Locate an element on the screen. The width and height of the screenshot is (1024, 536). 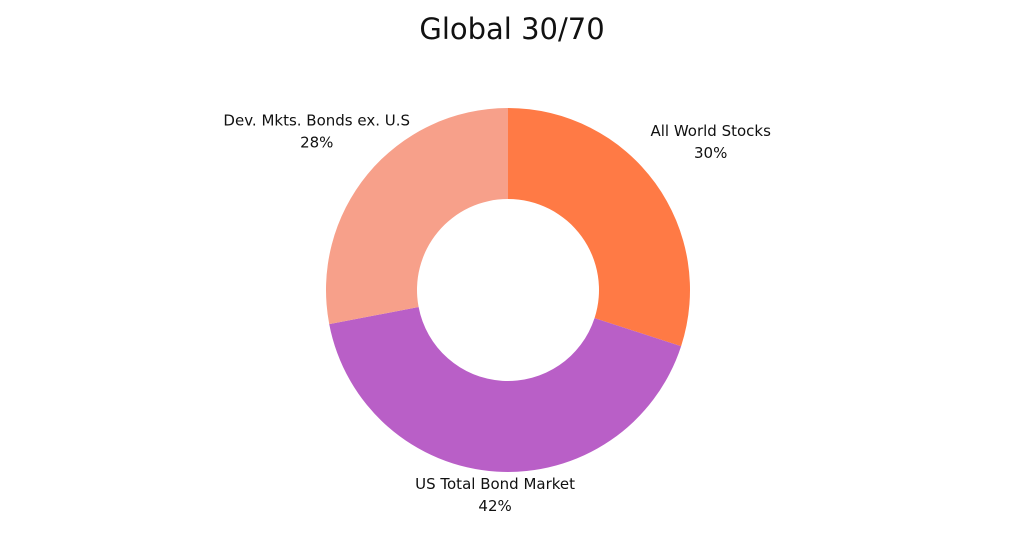
slice-value-label: 30% is located at coordinates (710, 153).